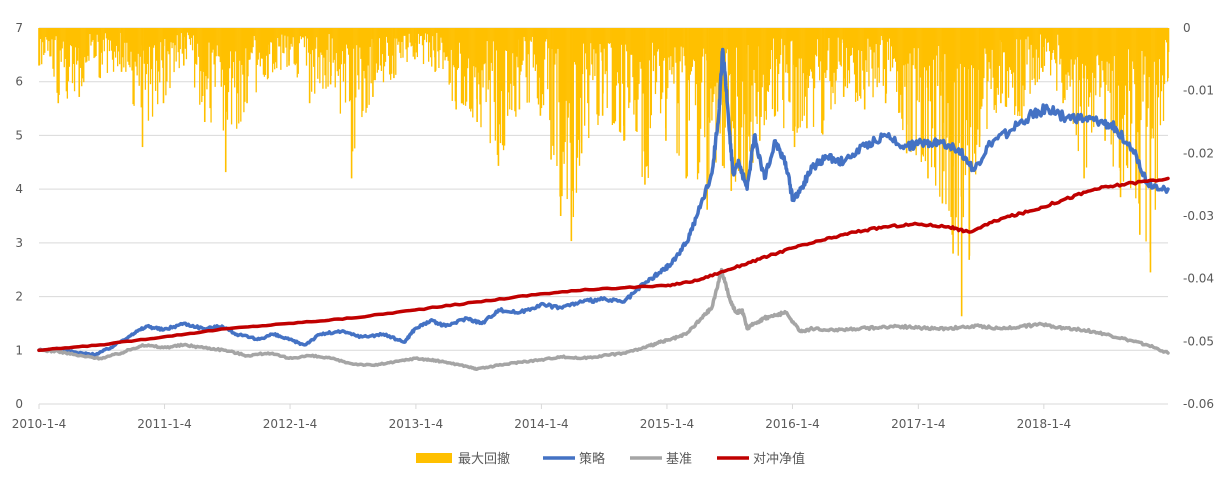 The image size is (1224, 477). I want to click on x-tick-label: 2015-1-4, so click(667, 424).